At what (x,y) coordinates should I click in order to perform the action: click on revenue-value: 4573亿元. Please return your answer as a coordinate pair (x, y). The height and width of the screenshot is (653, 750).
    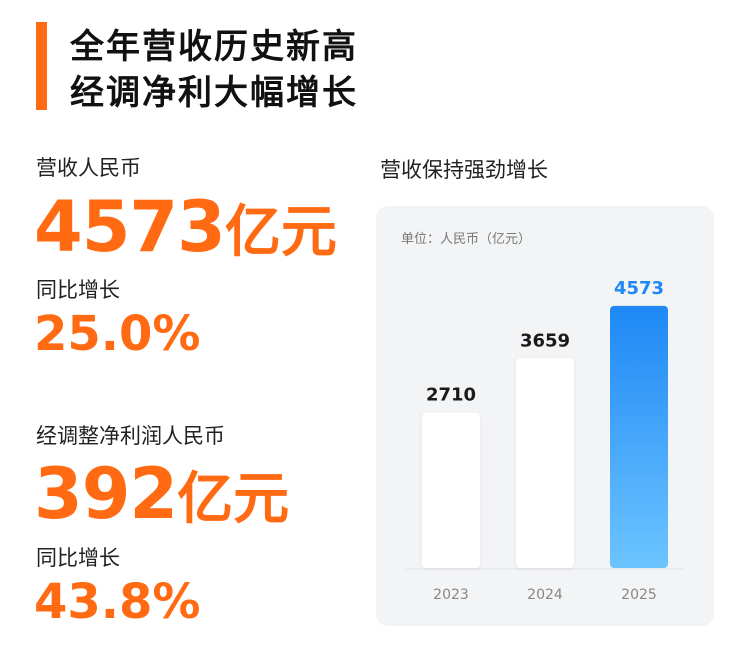
    Looking at the image, I should click on (185, 230).